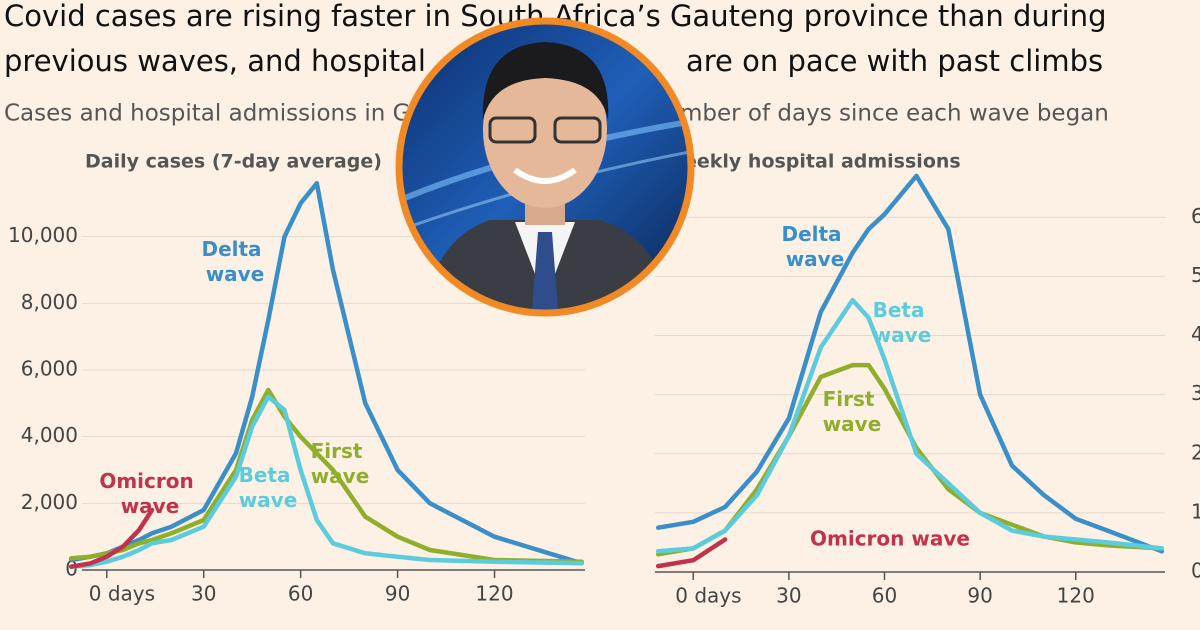  Describe the element at coordinates (1195, 393) in the screenshot. I see `y-tick-label: 3,000` at that location.